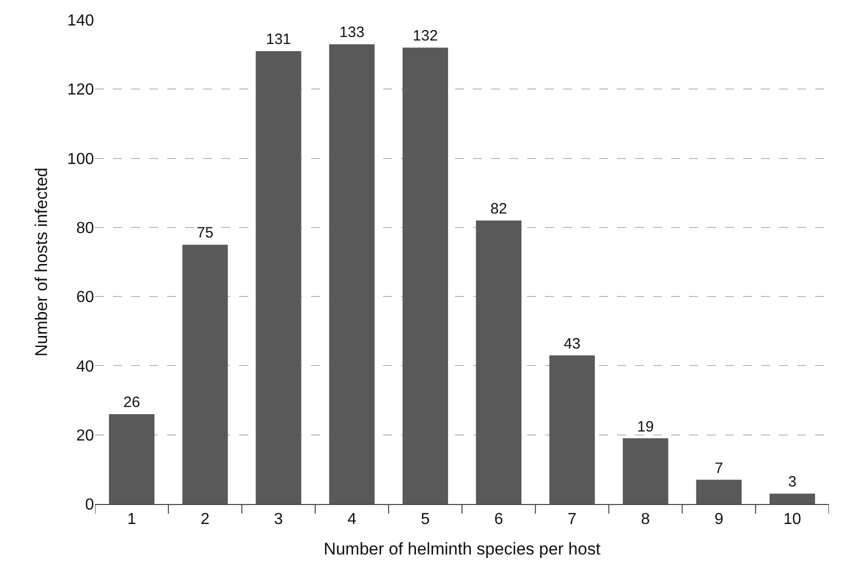 This screenshot has height=569, width=849. Describe the element at coordinates (792, 482) in the screenshot. I see `data-label: 3` at that location.